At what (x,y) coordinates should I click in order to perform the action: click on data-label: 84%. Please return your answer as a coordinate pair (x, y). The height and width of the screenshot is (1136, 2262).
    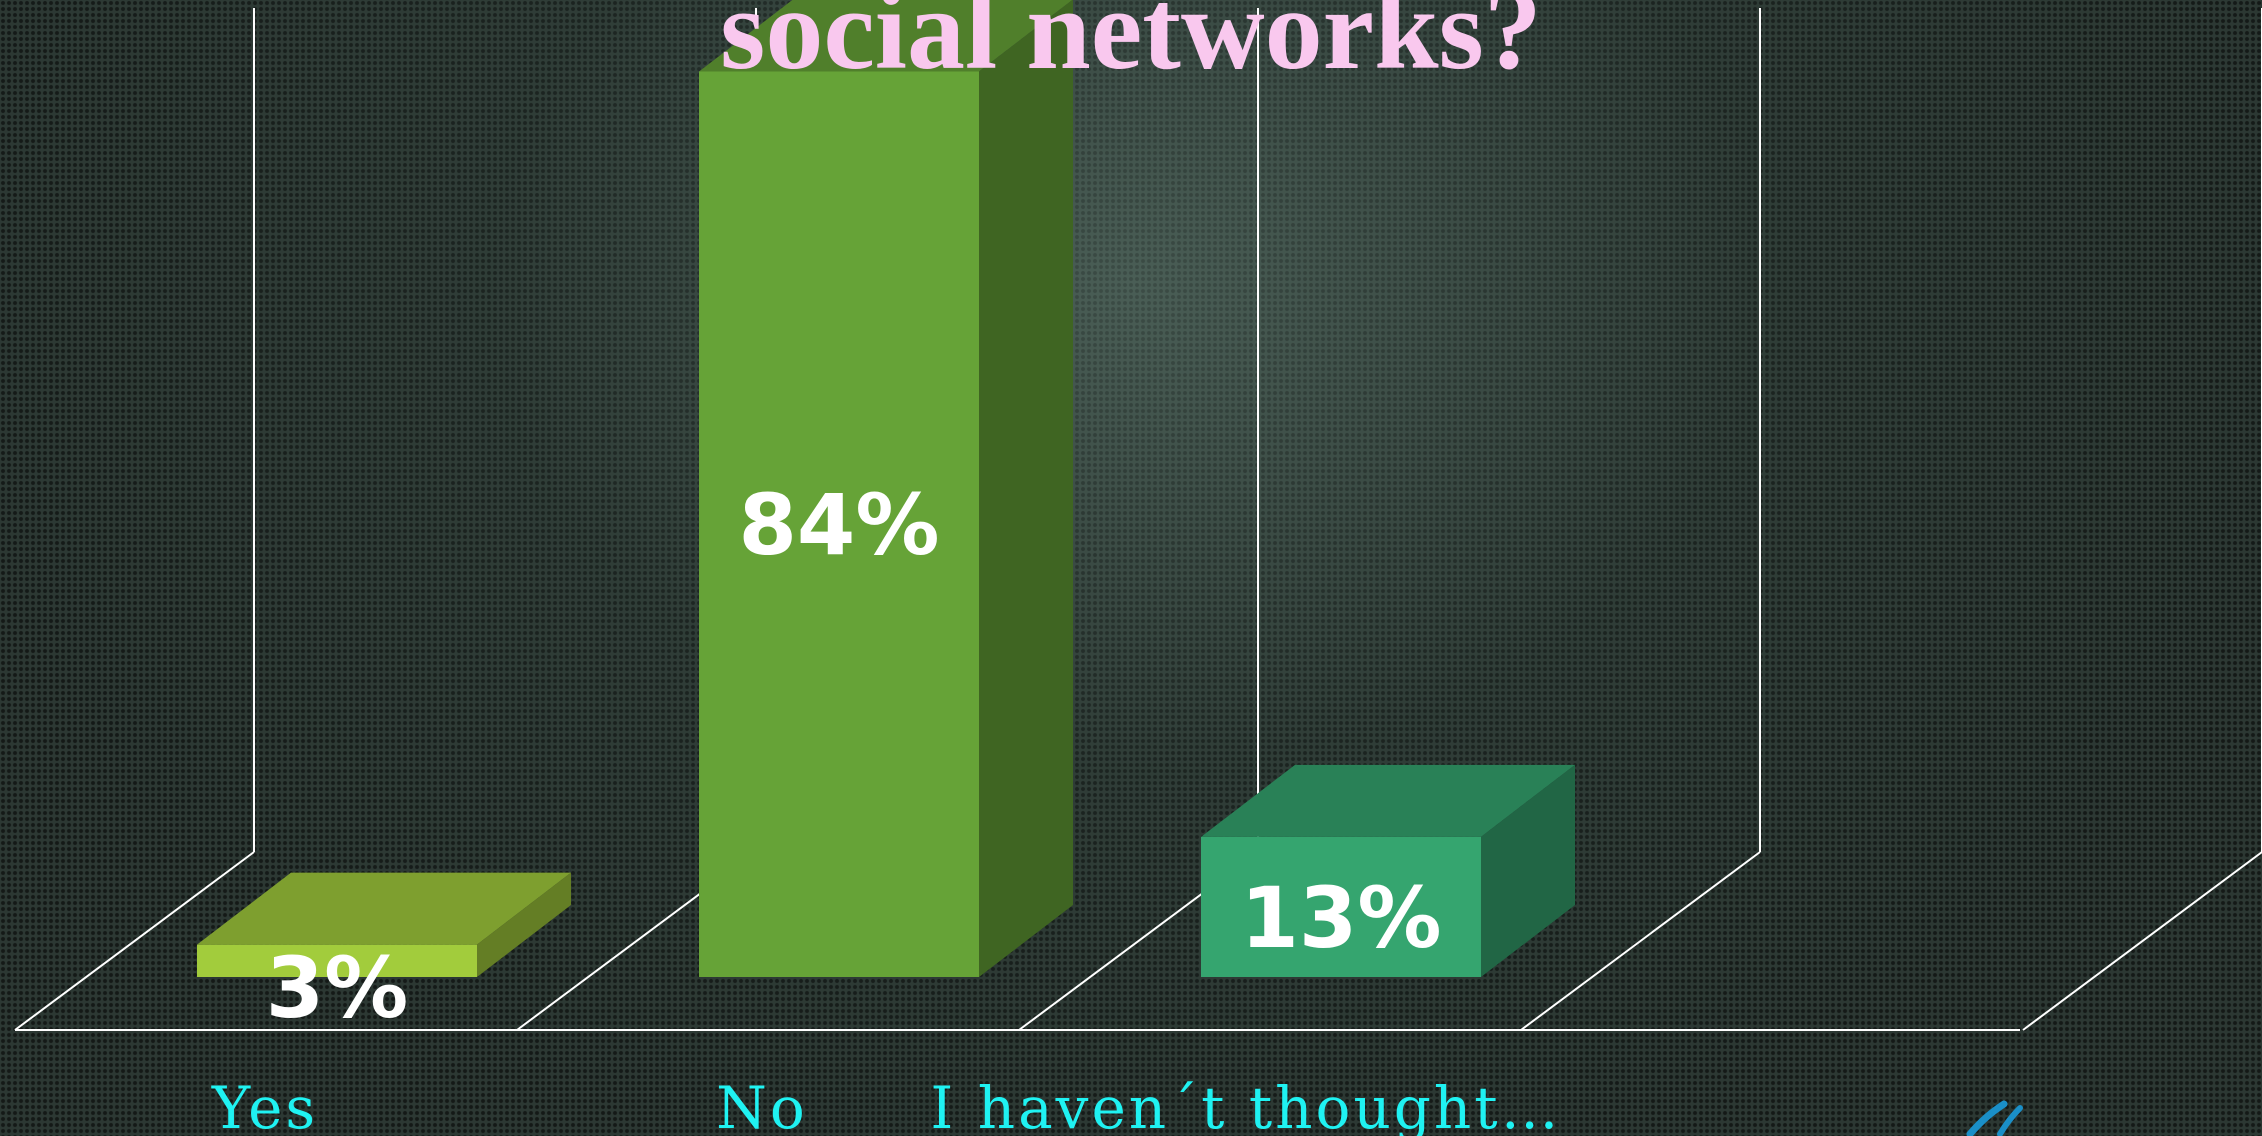
    Looking at the image, I should click on (838, 525).